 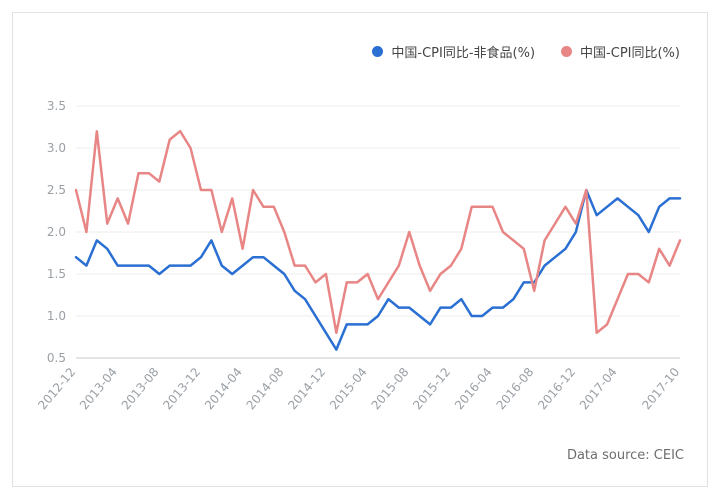 I want to click on x-tick-label: 2014-08, so click(x=265, y=388).